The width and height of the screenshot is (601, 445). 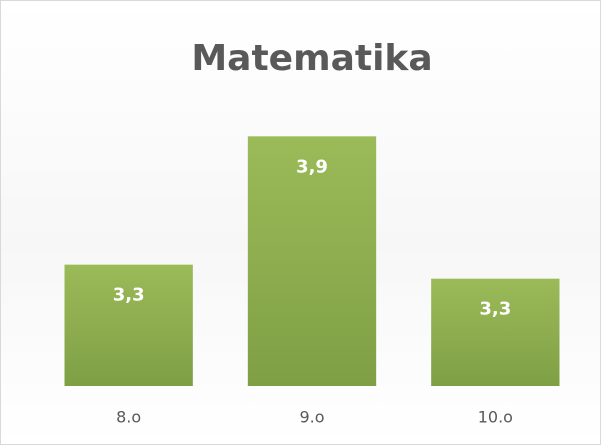 What do you see at coordinates (495, 417) in the screenshot?
I see `x-tick-label: 10.o` at bounding box center [495, 417].